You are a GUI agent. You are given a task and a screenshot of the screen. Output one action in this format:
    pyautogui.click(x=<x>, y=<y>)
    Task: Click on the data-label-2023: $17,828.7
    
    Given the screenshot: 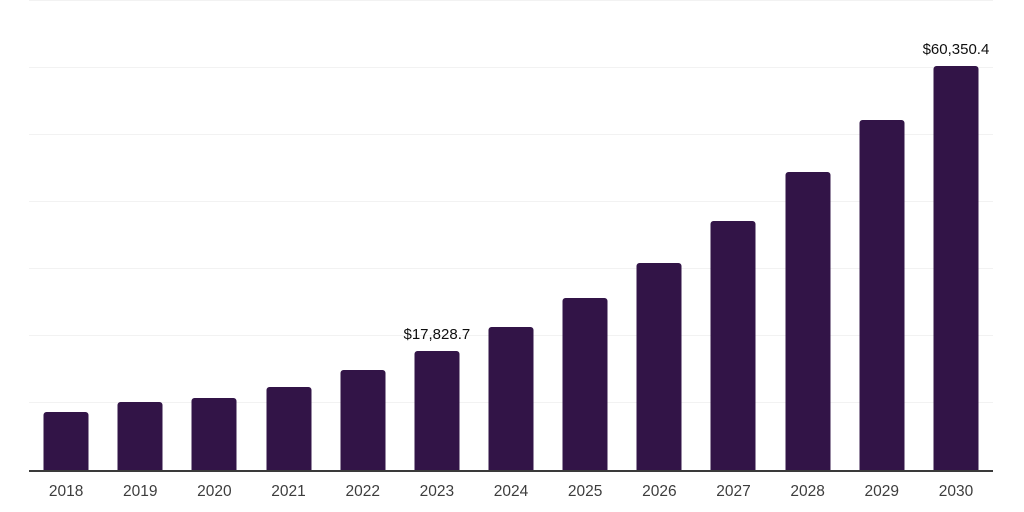 What is the action you would take?
    pyautogui.click(x=437, y=334)
    